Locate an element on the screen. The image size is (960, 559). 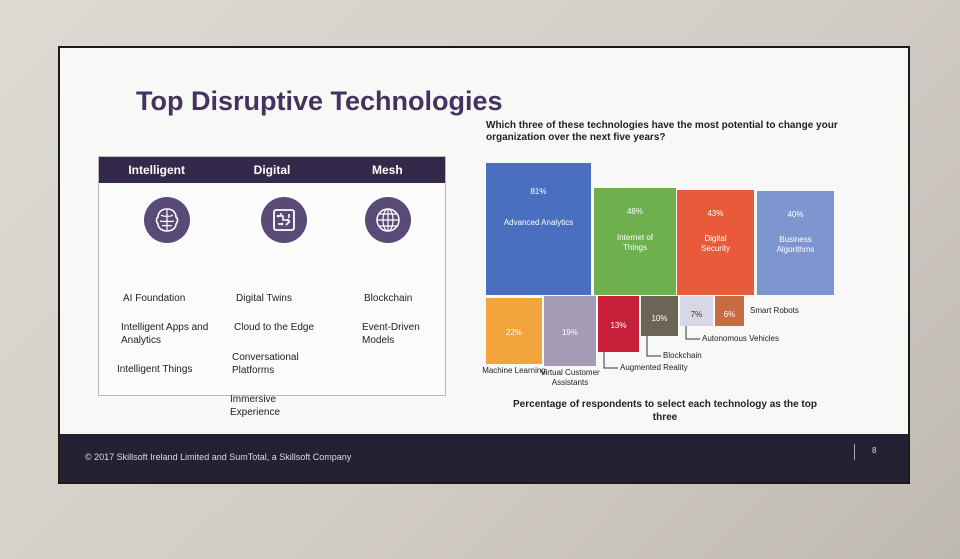
category-label: Virtual Customer Assistants is located at coordinates (570, 377).